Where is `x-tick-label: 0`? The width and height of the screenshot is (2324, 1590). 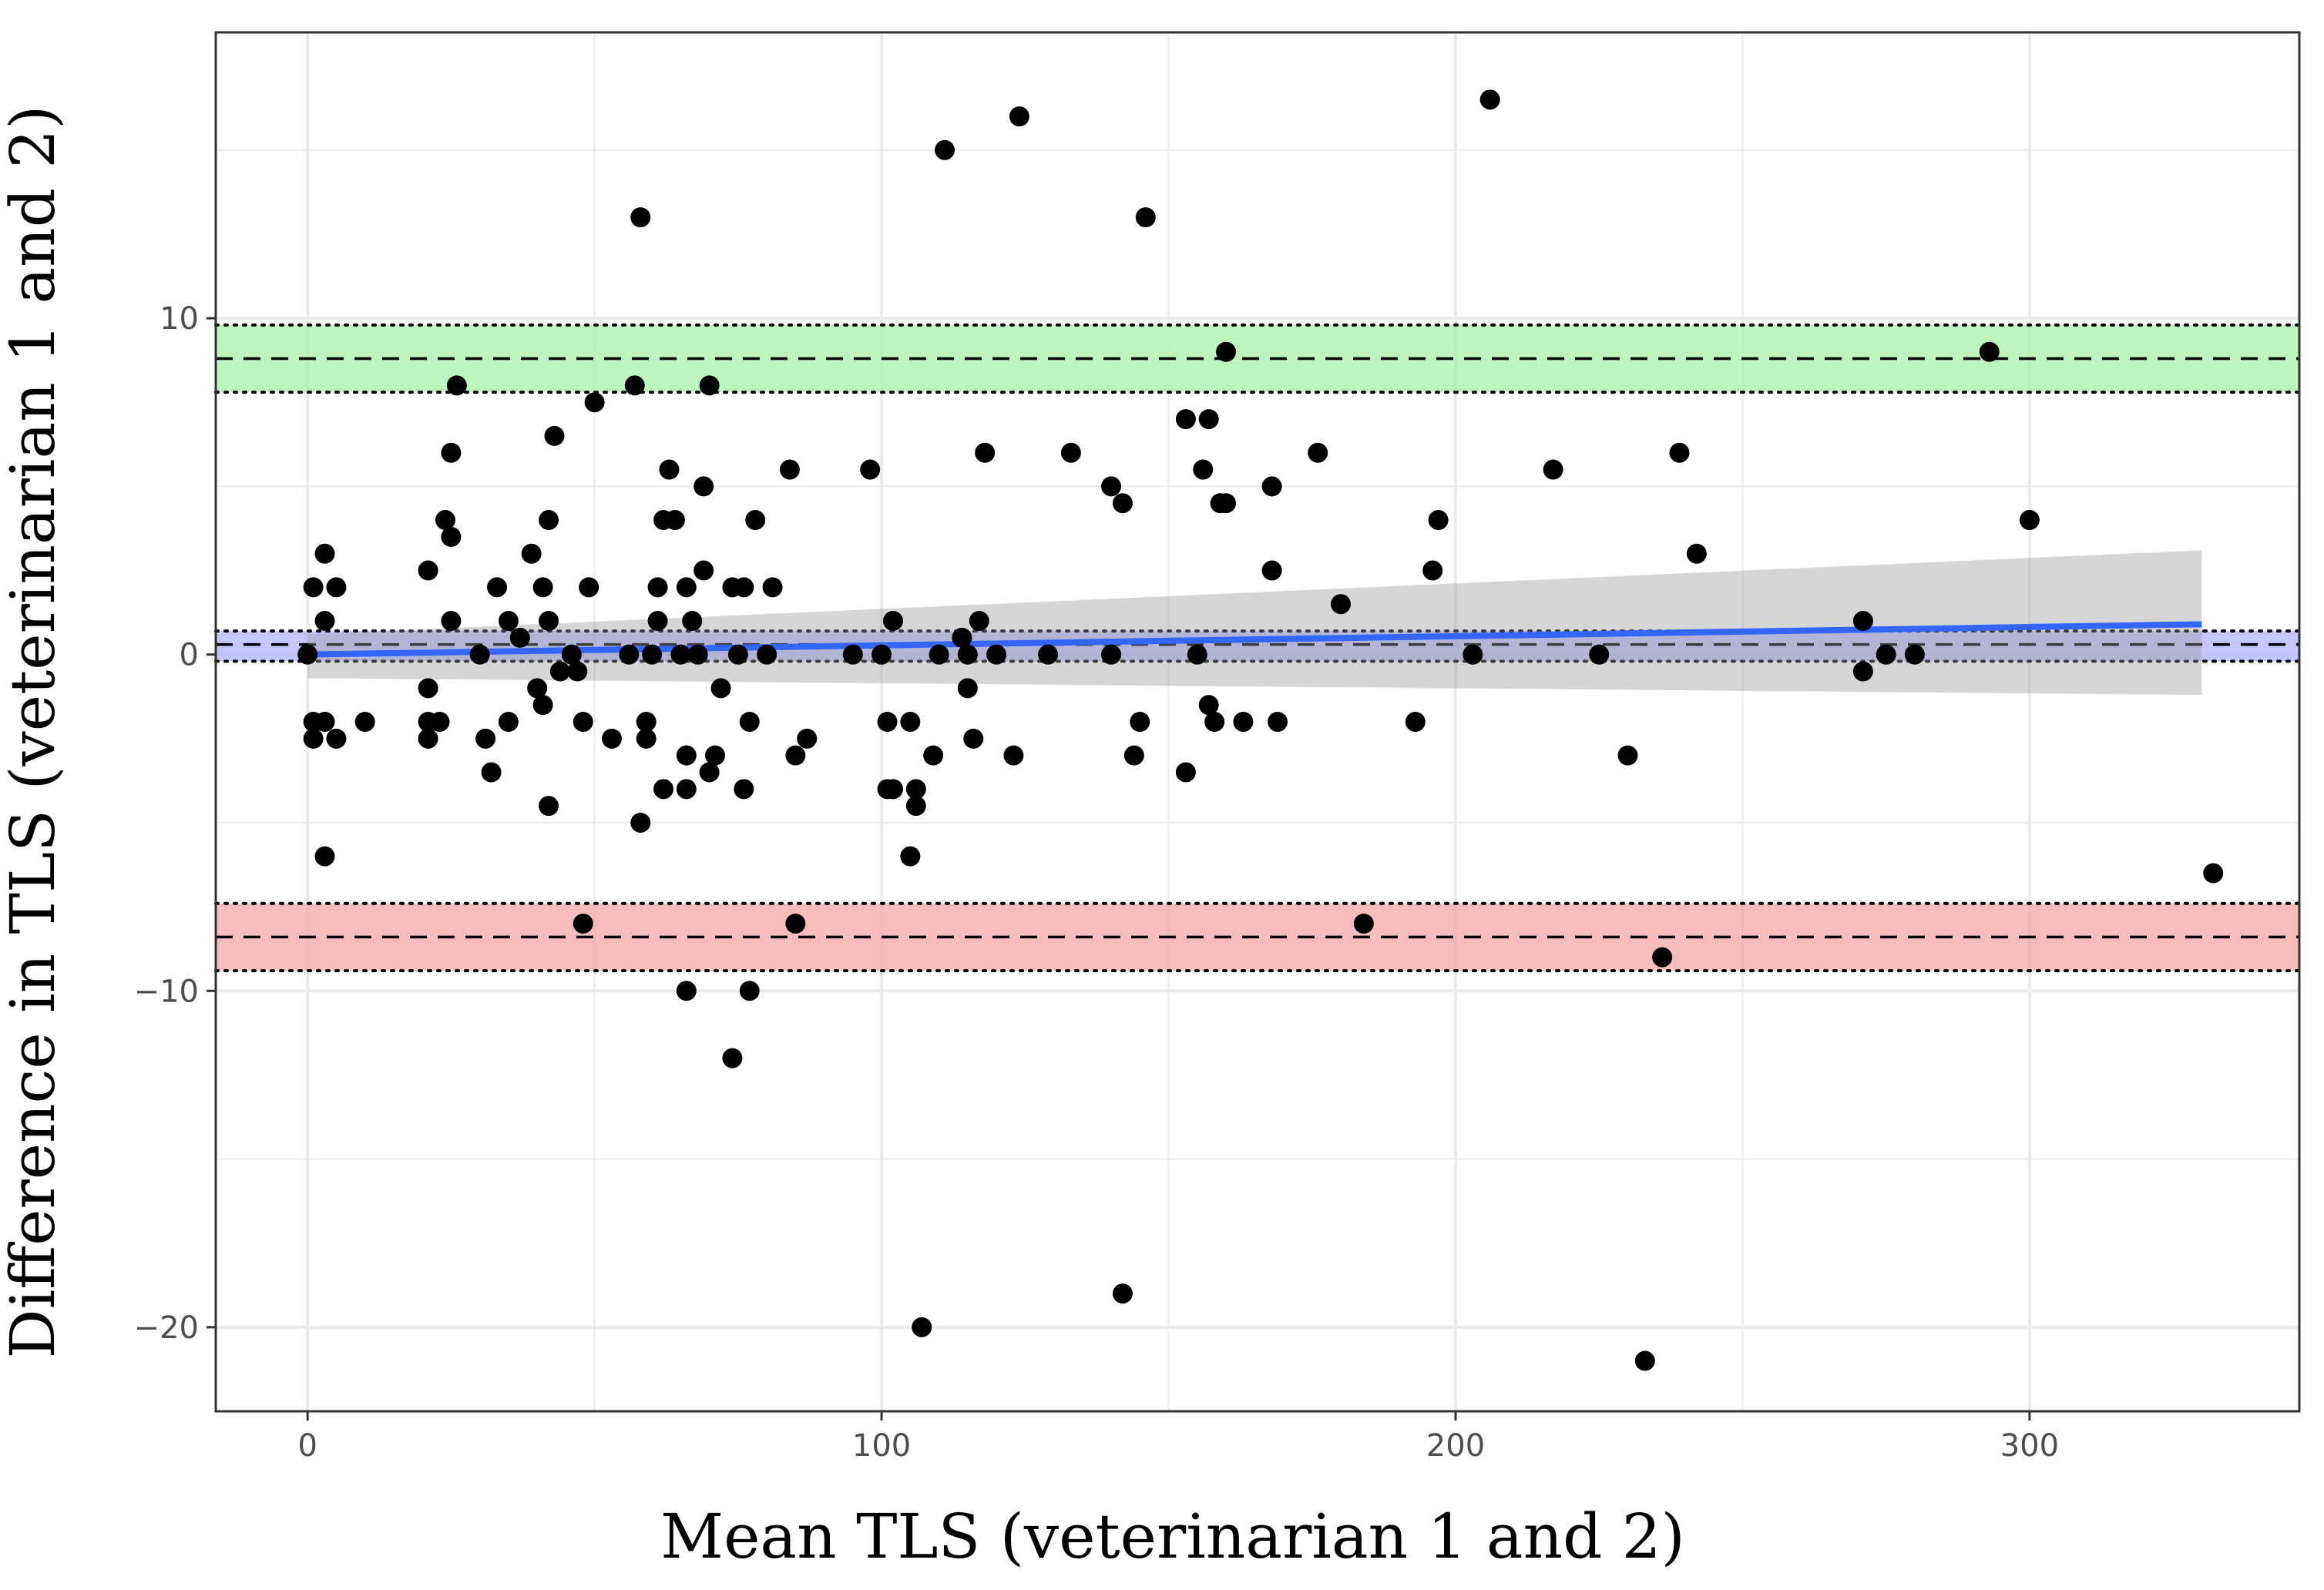 x-tick-label: 0 is located at coordinates (307, 1446).